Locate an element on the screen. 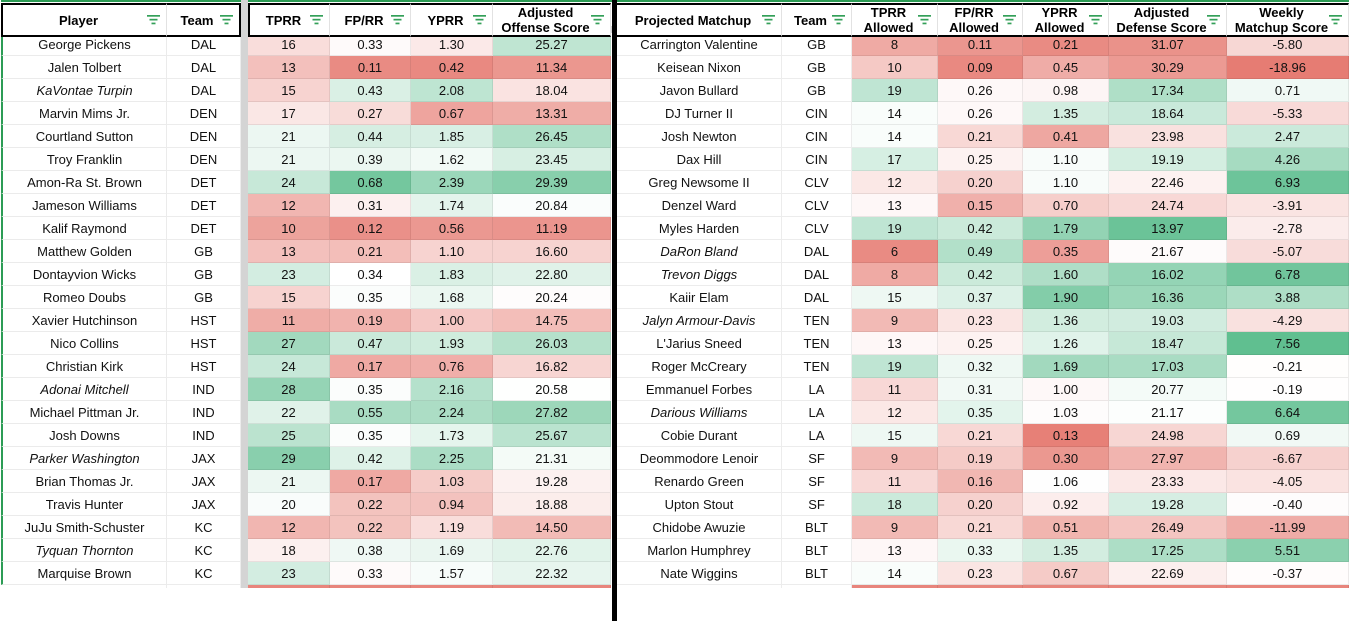  tprr-allowed-cell: 12 is located at coordinates (895, 412).